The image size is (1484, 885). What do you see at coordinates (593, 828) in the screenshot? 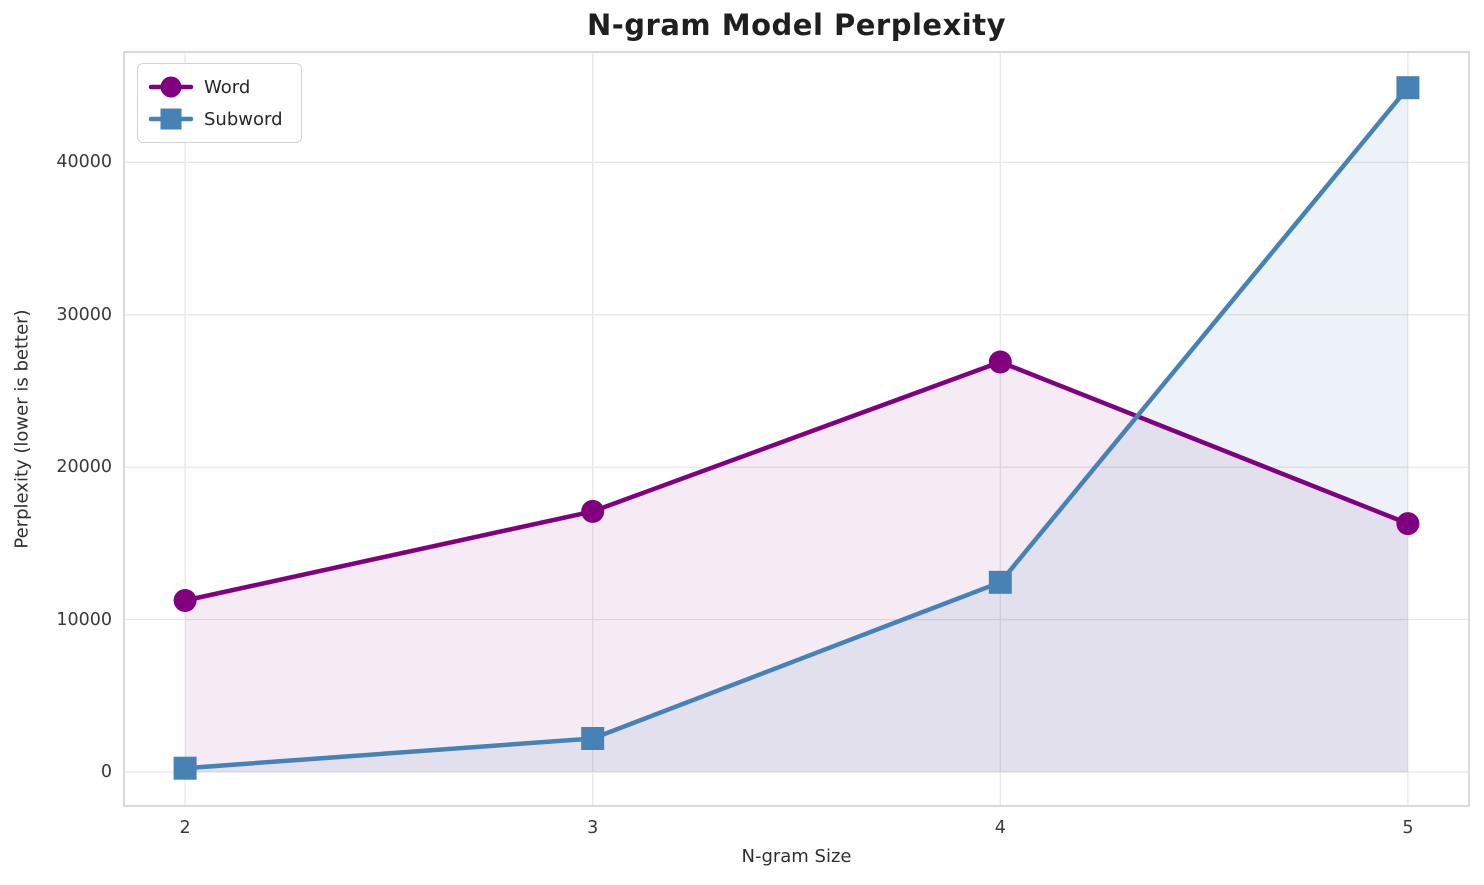
I see `x-tick-label: 3` at bounding box center [593, 828].